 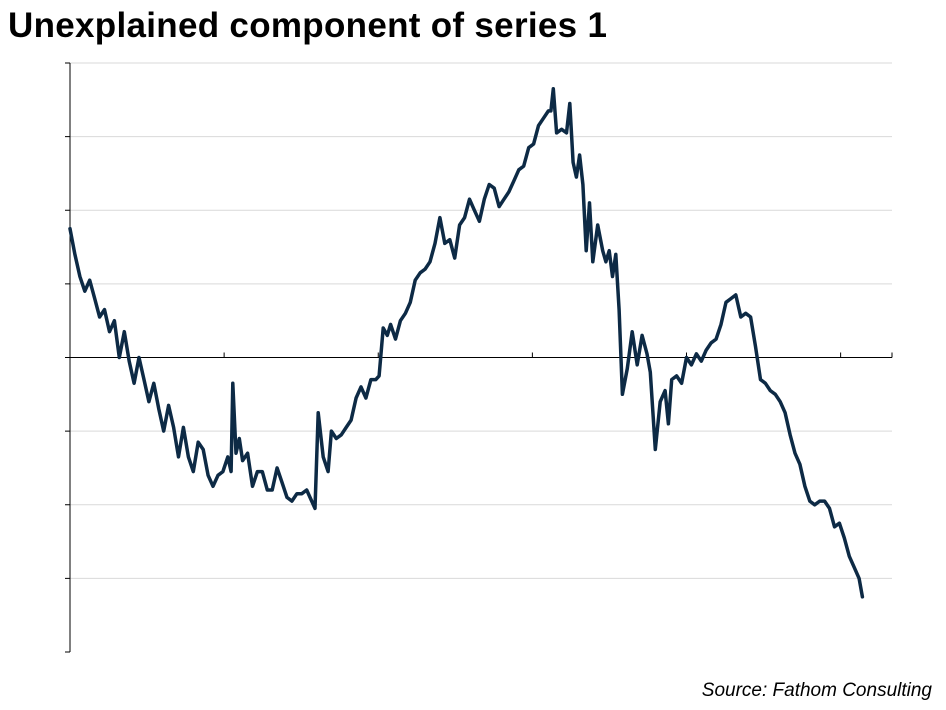 What do you see at coordinates (308, 25) in the screenshot?
I see `chart-title: Unexplained component of series 1` at bounding box center [308, 25].